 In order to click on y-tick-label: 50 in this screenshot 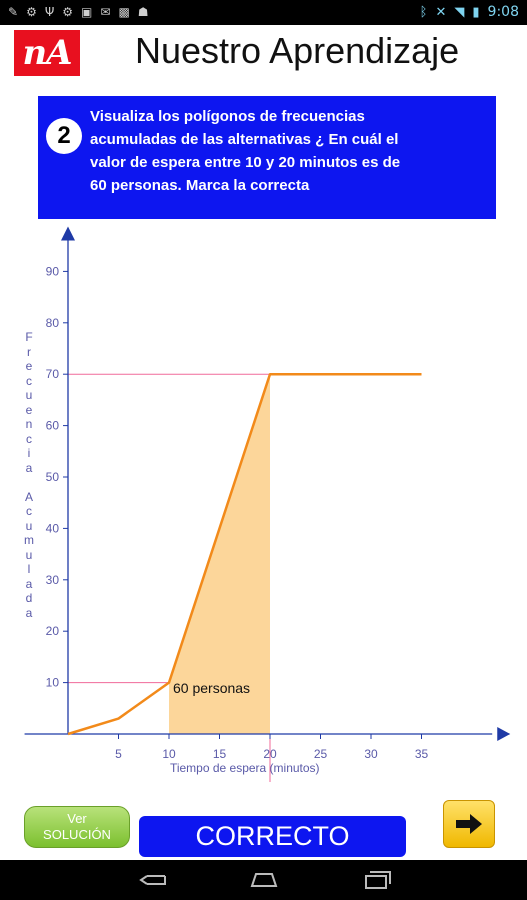, I will do `click(53, 477)`.